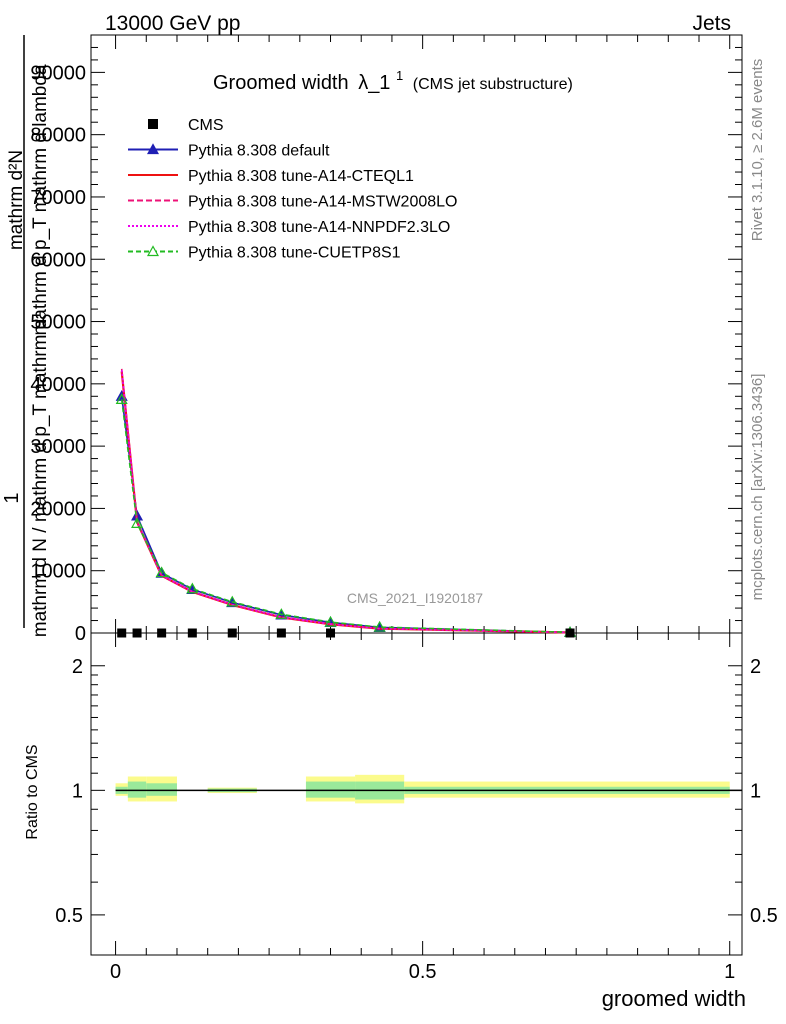 The image size is (786, 1024). What do you see at coordinates (301, 176) in the screenshot?
I see `legend-label: Pythia 8.308 tune-A14-CTEQL1` at bounding box center [301, 176].